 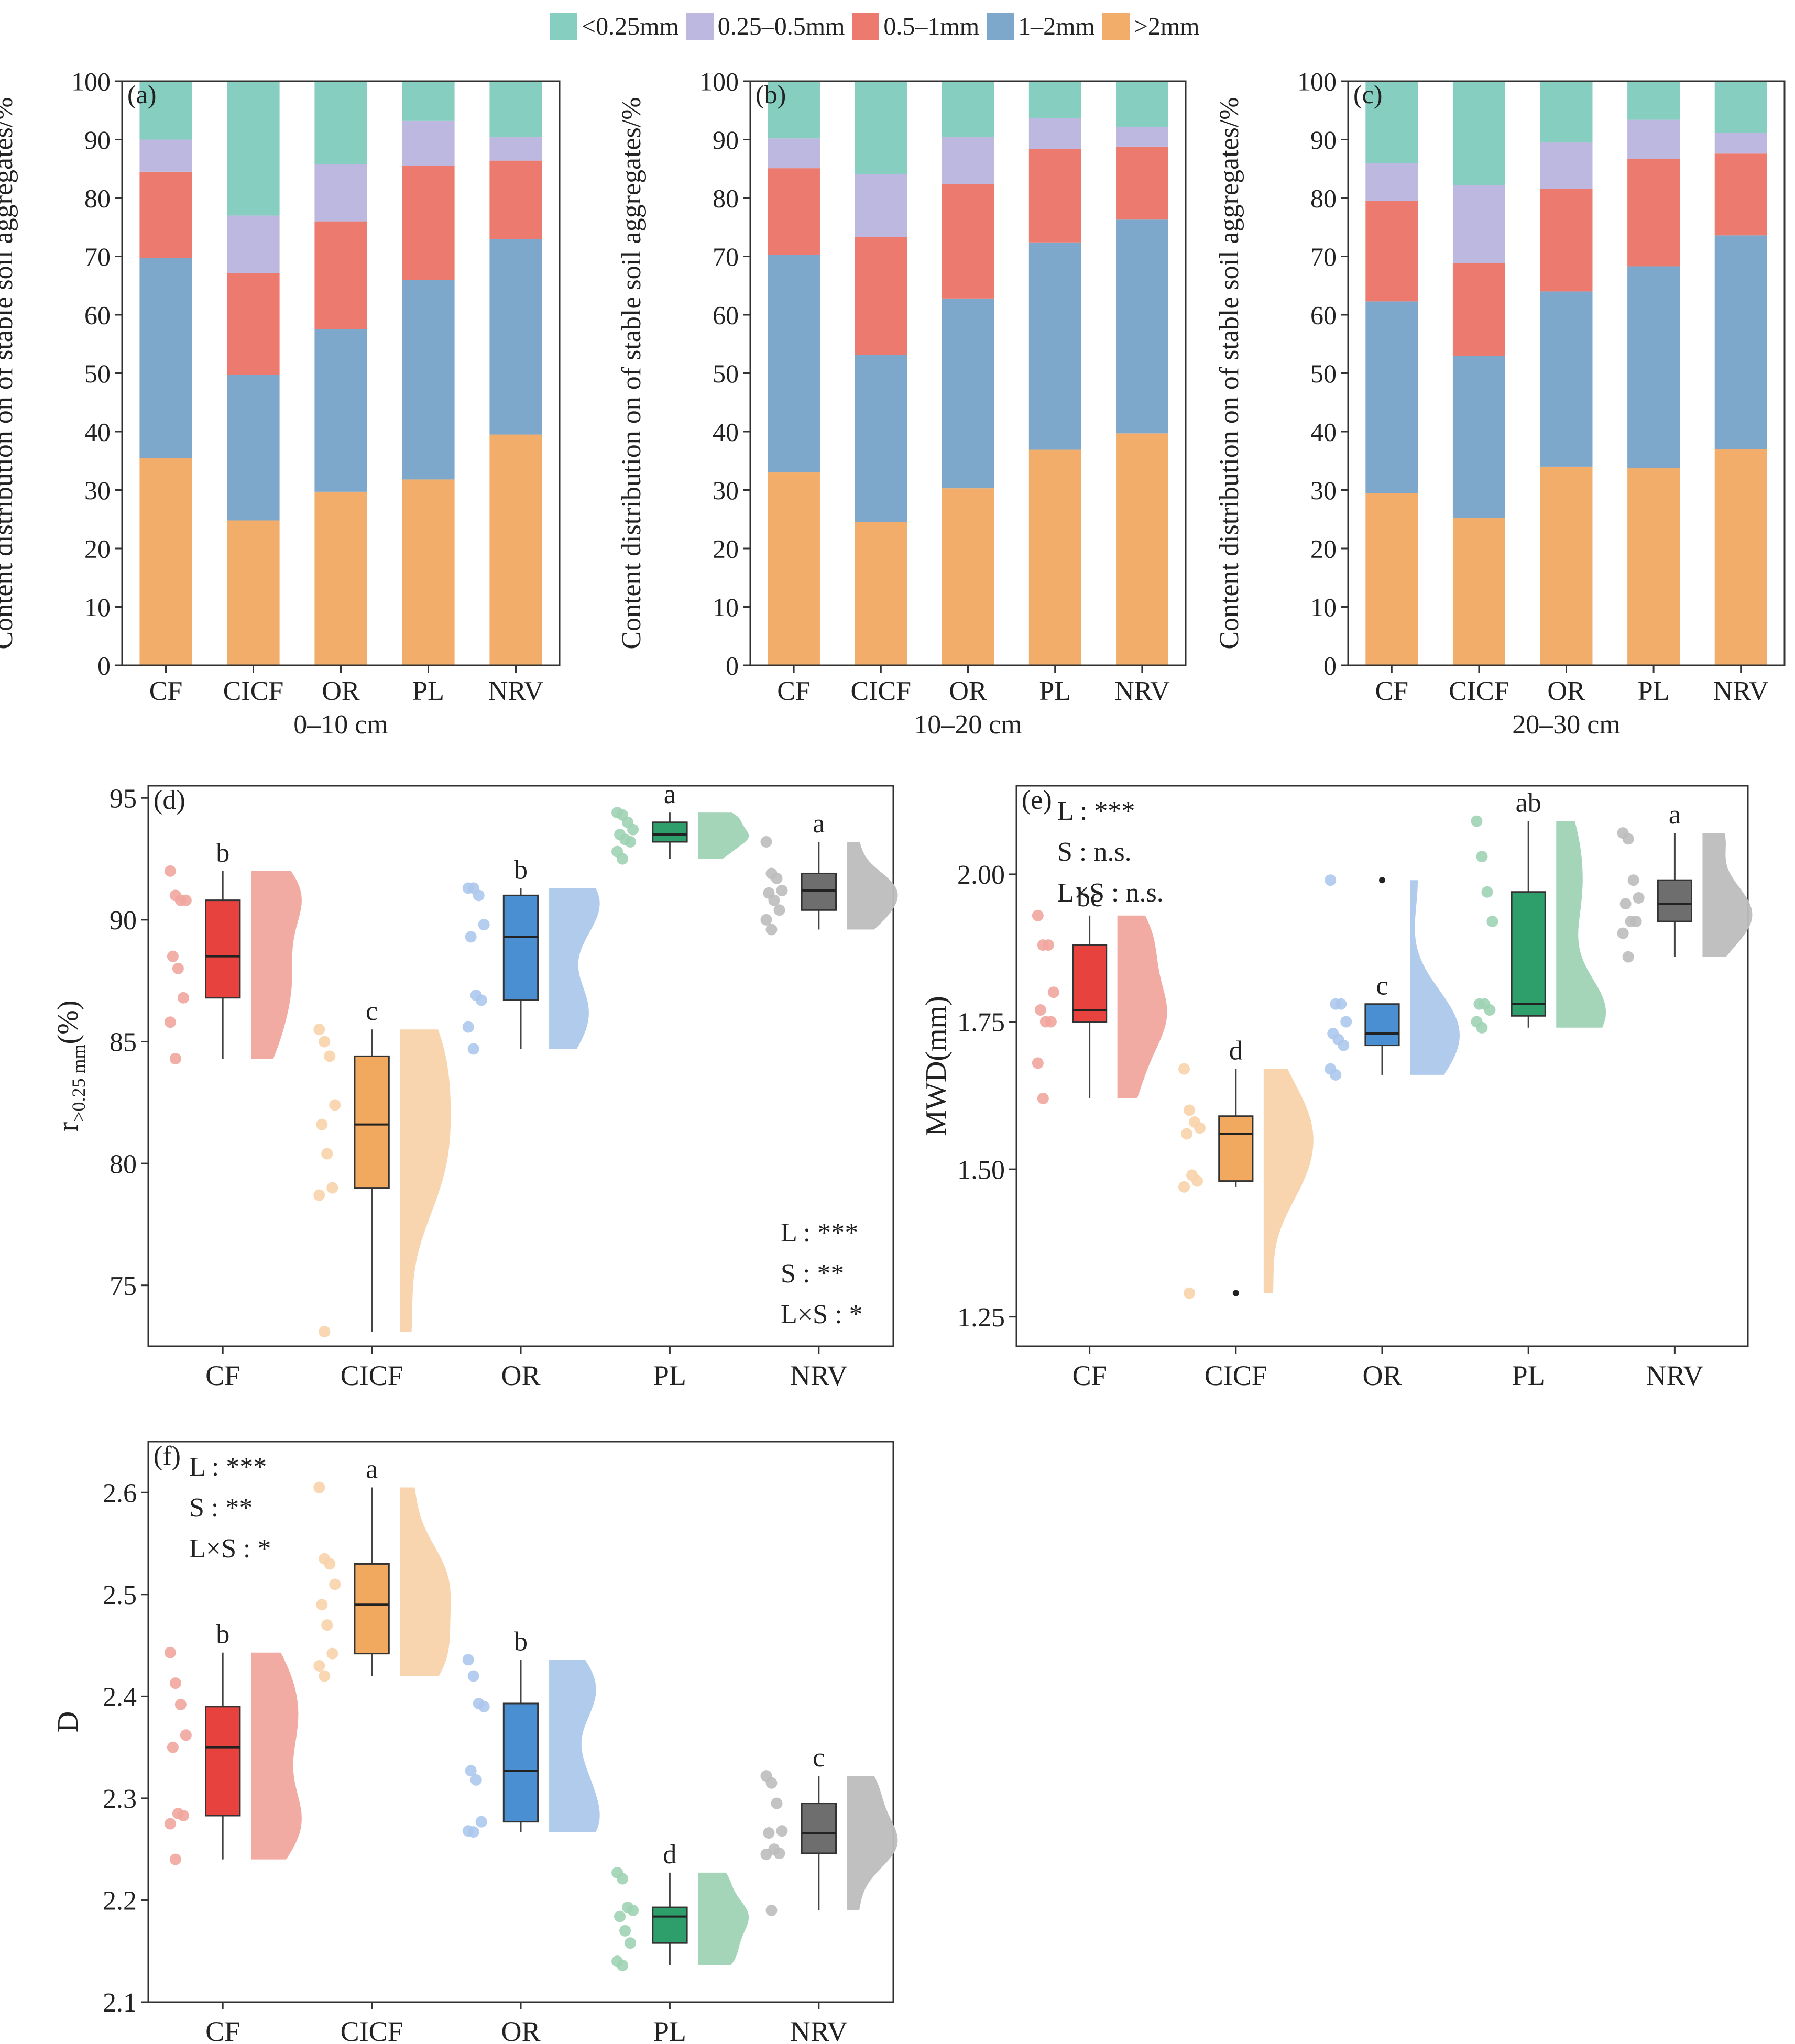 I want to click on legend: <0.25mm 0.25–0.5mm 0.5–1mm 1–2mm >2mm, so click(x=879, y=26).